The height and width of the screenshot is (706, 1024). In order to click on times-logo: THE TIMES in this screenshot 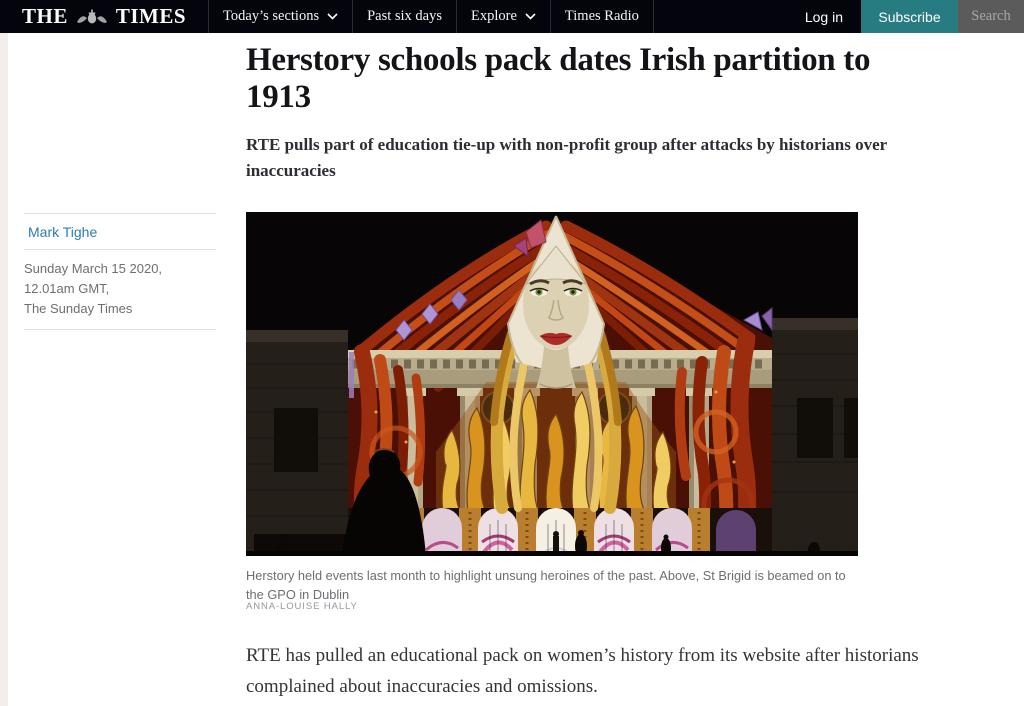, I will do `click(105, 16)`.